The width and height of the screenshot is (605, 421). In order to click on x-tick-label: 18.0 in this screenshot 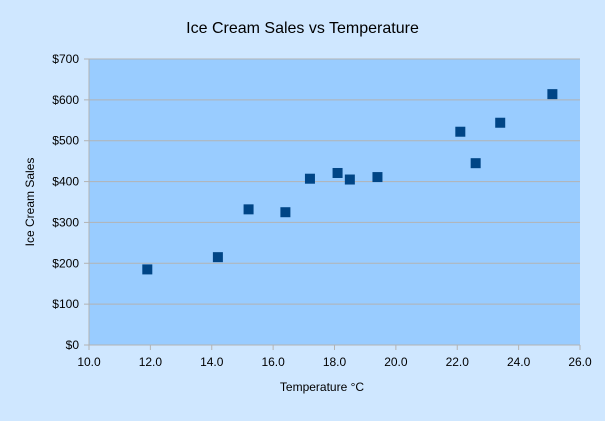, I will do `click(335, 362)`.